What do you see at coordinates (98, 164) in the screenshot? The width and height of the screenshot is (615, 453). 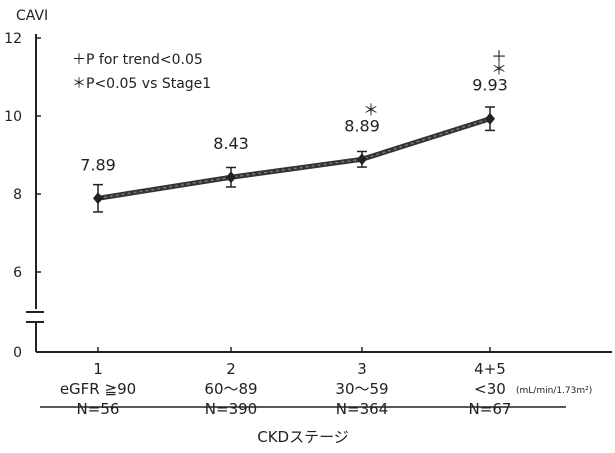 I see `data-value-label: 7.89` at bounding box center [98, 164].